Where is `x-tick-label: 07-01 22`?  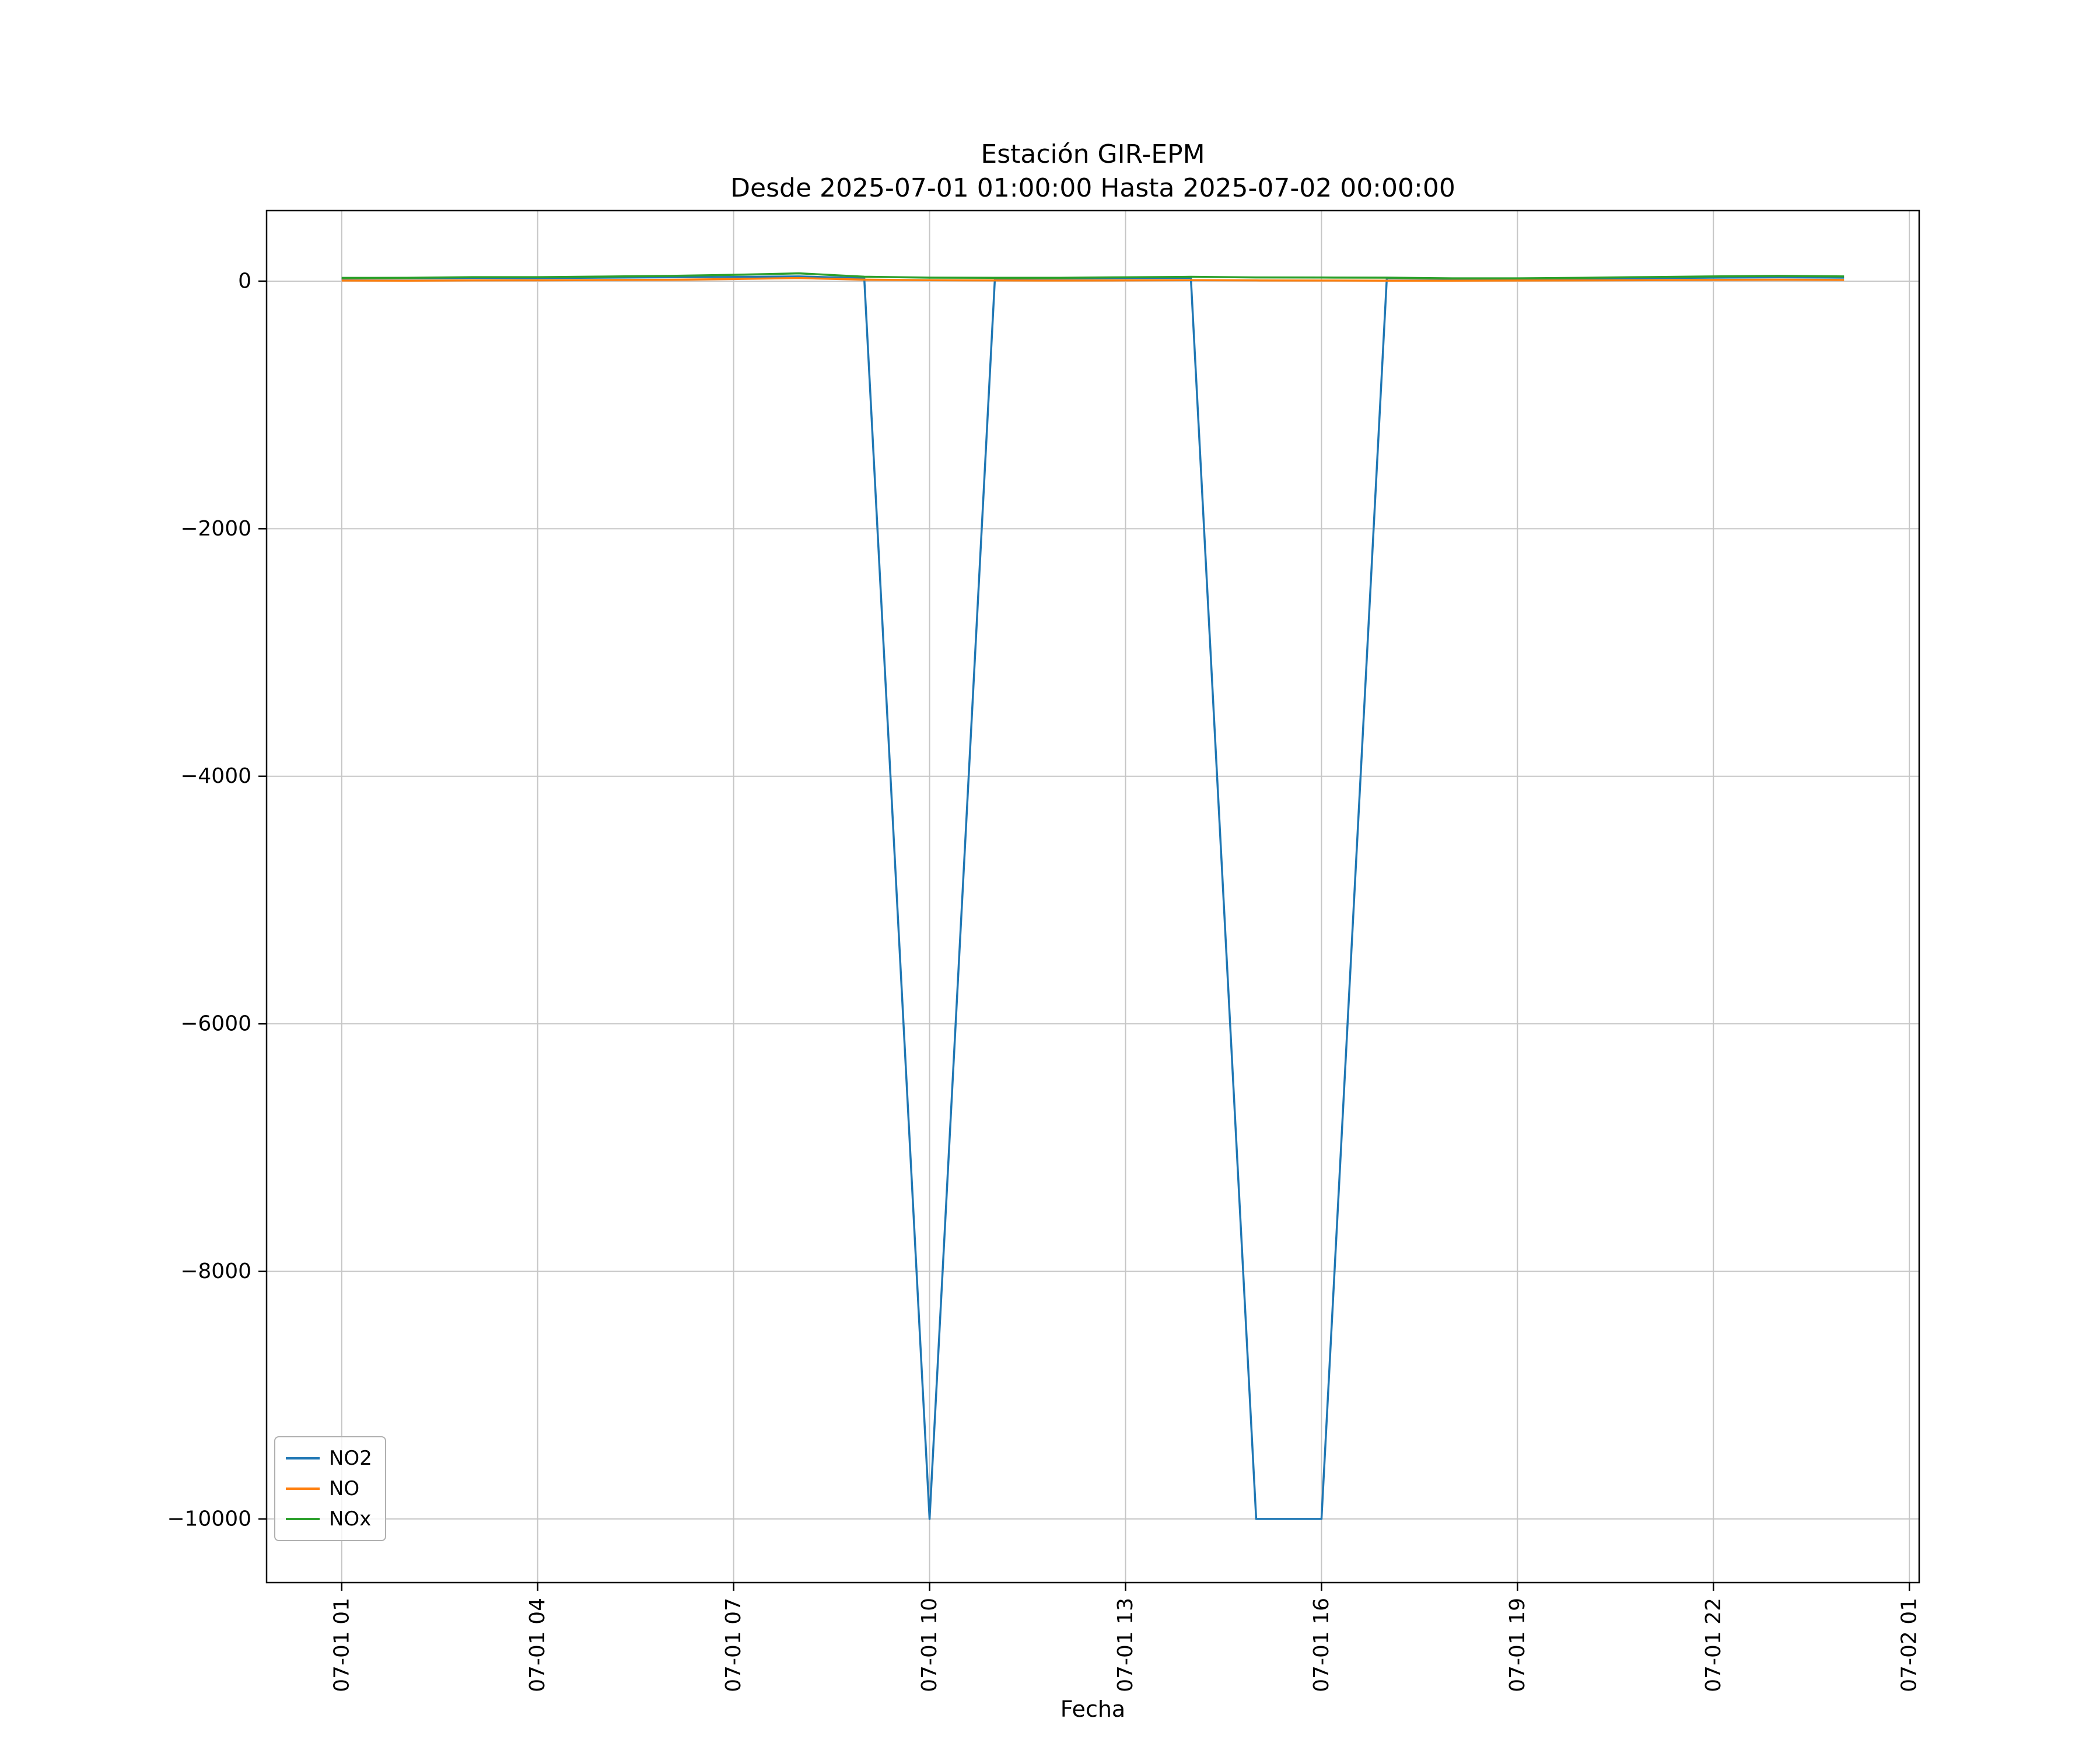
x-tick-label: 07-01 22 is located at coordinates (1714, 1645).